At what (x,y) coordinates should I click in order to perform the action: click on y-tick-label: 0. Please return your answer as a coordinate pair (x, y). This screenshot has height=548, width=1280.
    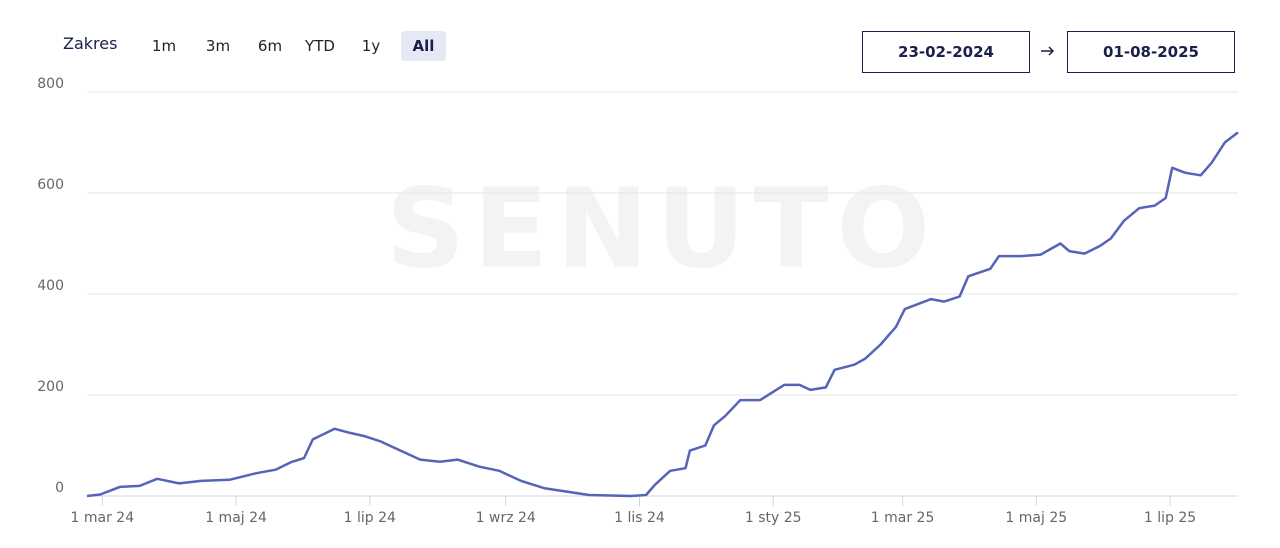
    Looking at the image, I should click on (59, 488).